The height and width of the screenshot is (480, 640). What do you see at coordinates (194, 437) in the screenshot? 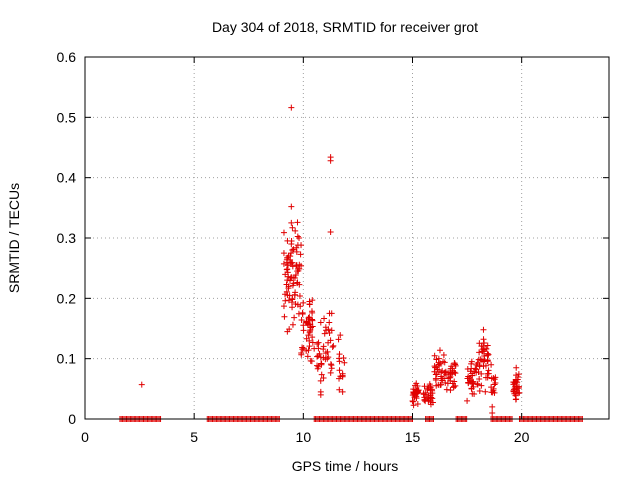
I see `x-tick-label: 5` at bounding box center [194, 437].